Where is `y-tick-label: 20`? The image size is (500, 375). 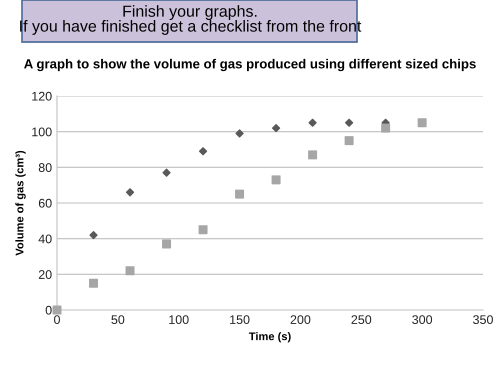
y-tick-label: 20 is located at coordinates (45, 274).